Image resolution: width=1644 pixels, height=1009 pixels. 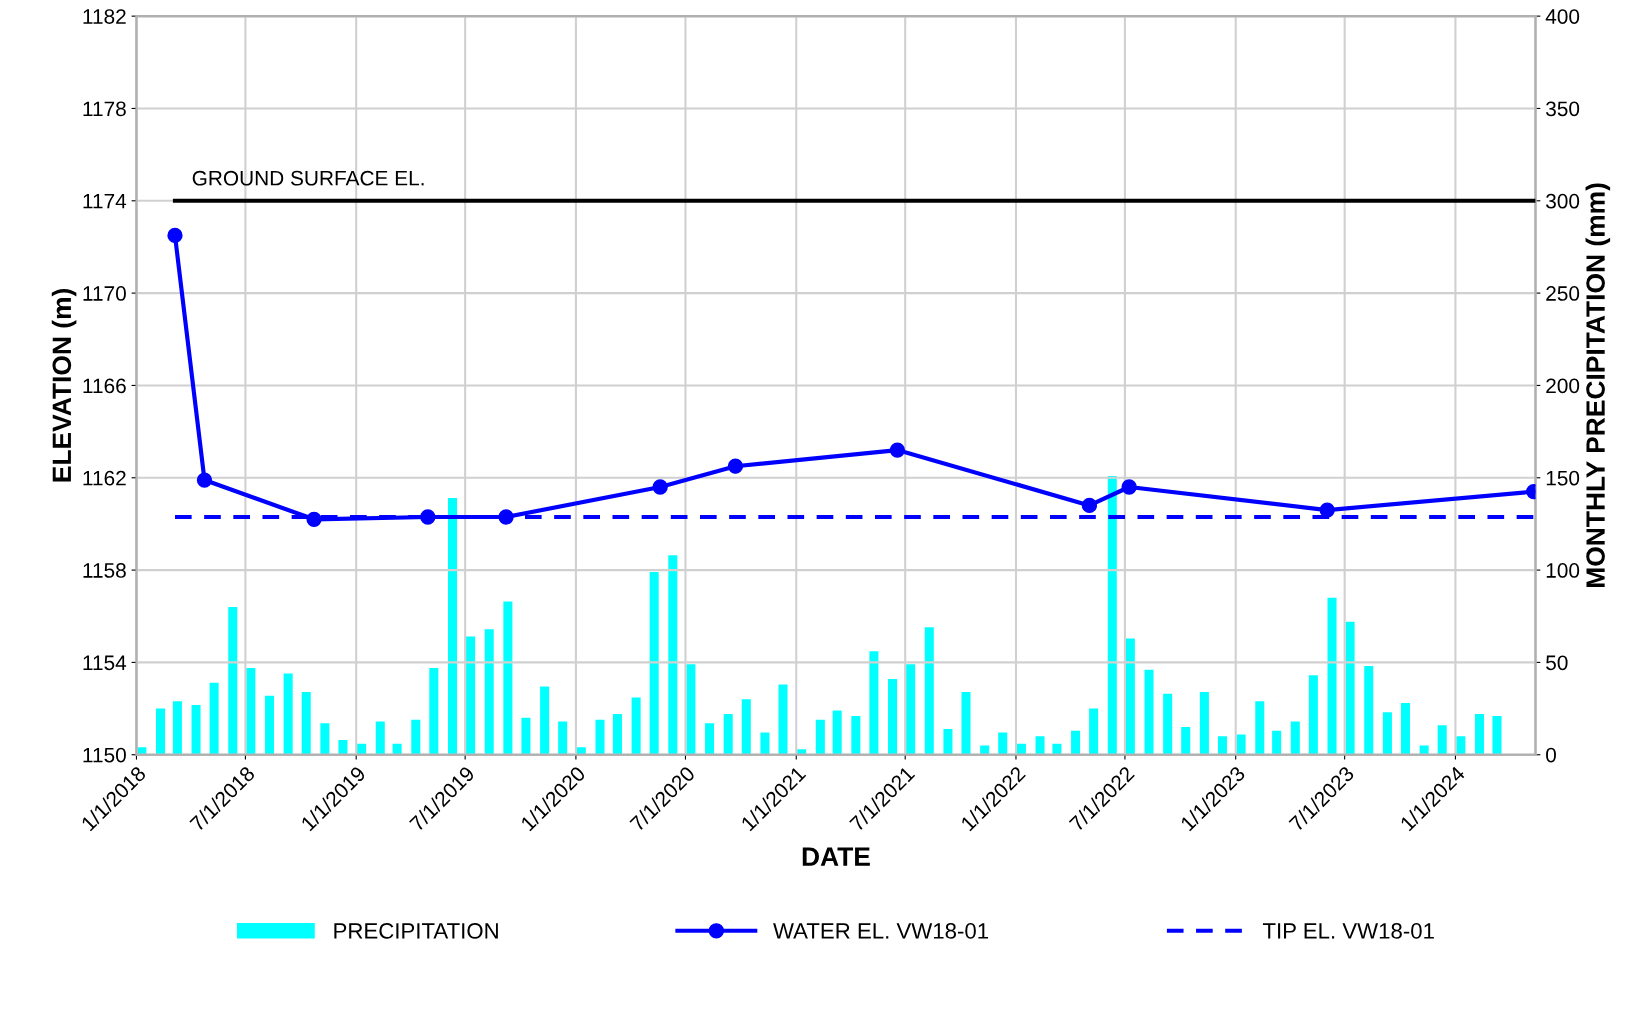 What do you see at coordinates (1563, 201) in the screenshot?
I see `y2-tick-label: 300` at bounding box center [1563, 201].